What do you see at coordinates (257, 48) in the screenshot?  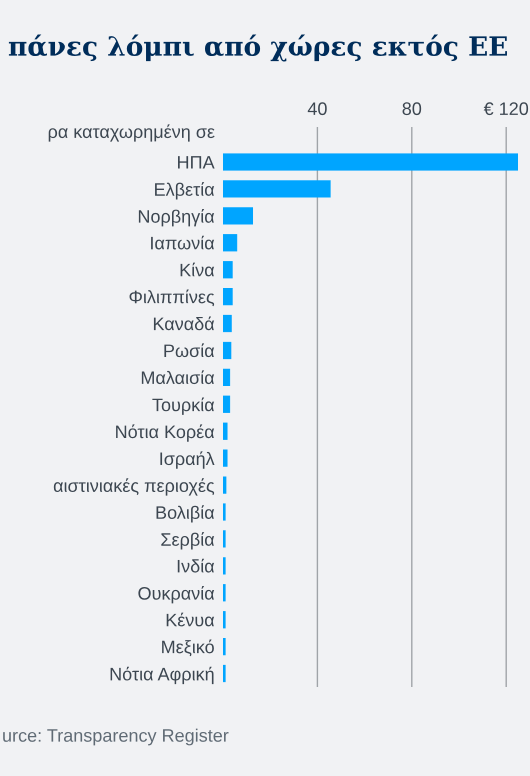 I see `chart-title: πάνες λόμπι από χώρες εκτός ΕΕ` at bounding box center [257, 48].